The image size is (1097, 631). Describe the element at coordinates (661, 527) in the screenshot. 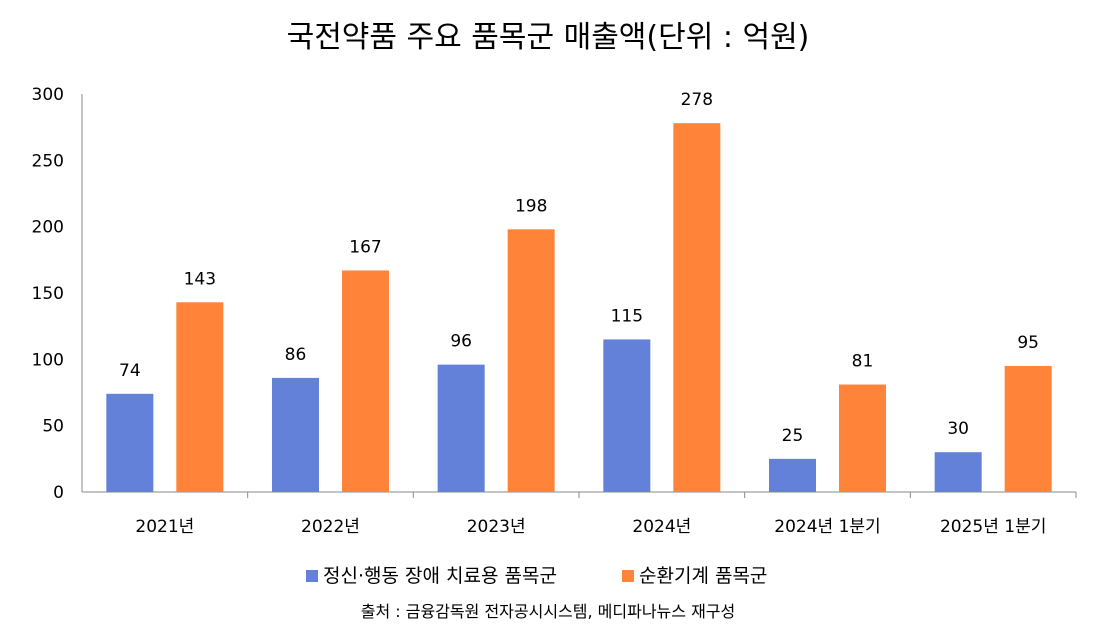

I see `x-tick-label: 2024년` at that location.